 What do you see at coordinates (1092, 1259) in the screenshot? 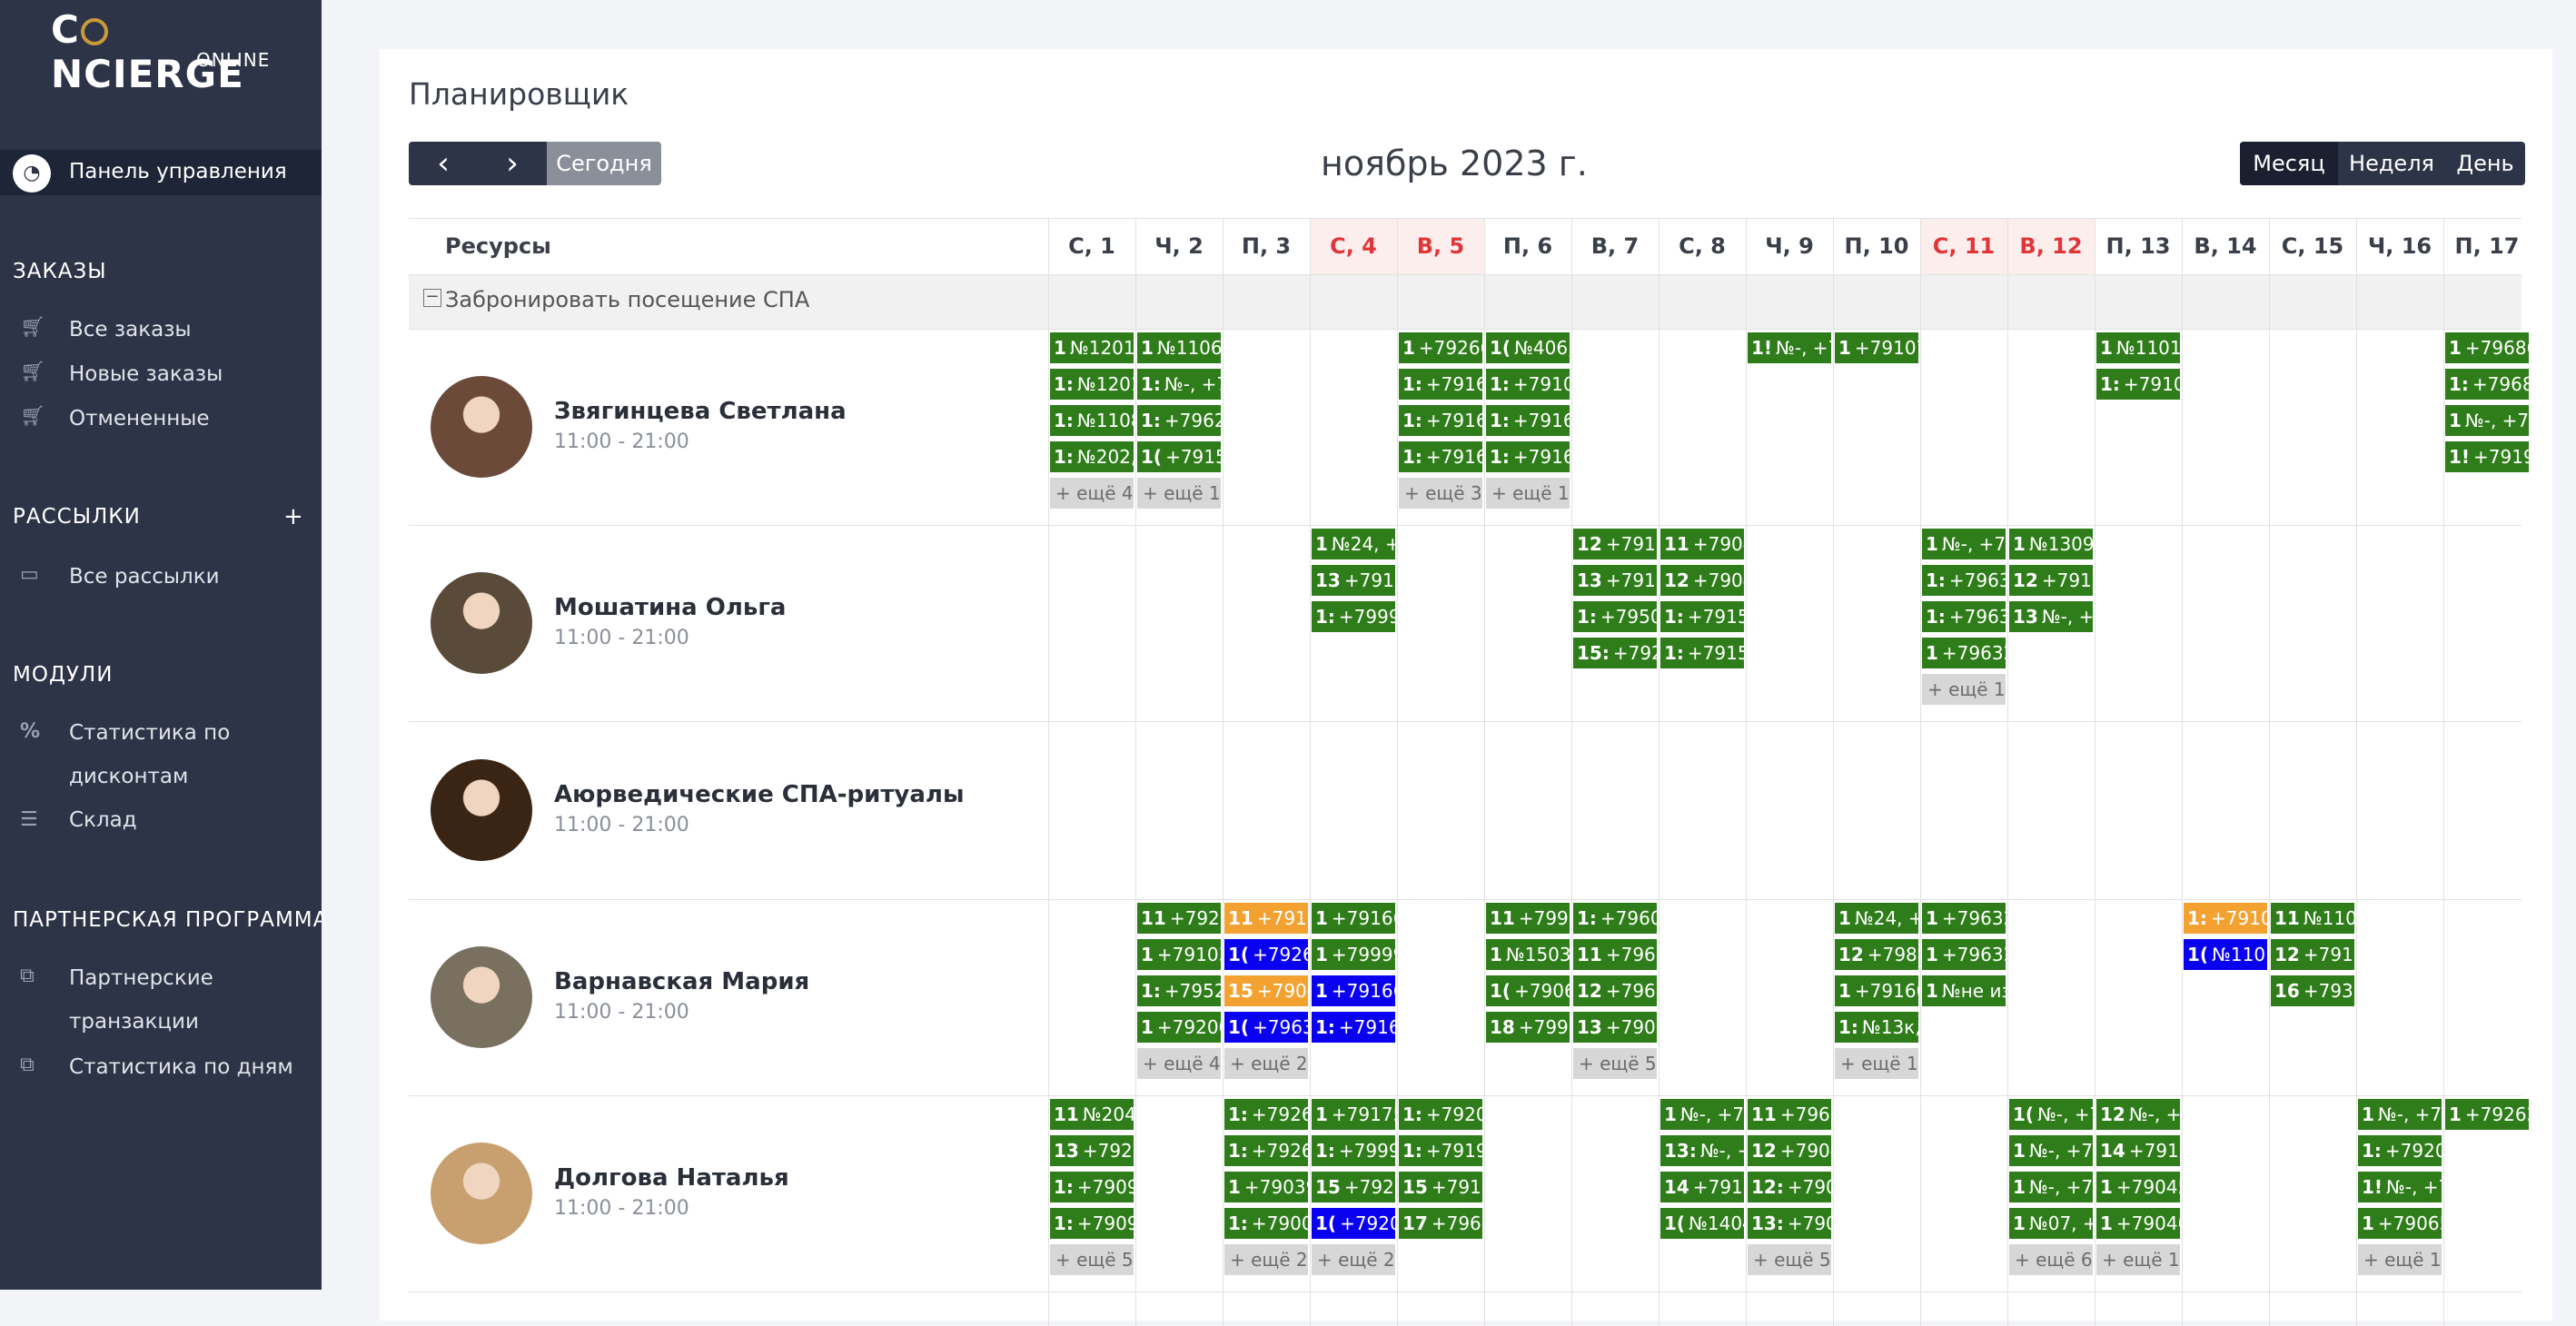
I see `more-events-link: + ещё 5` at bounding box center [1092, 1259].